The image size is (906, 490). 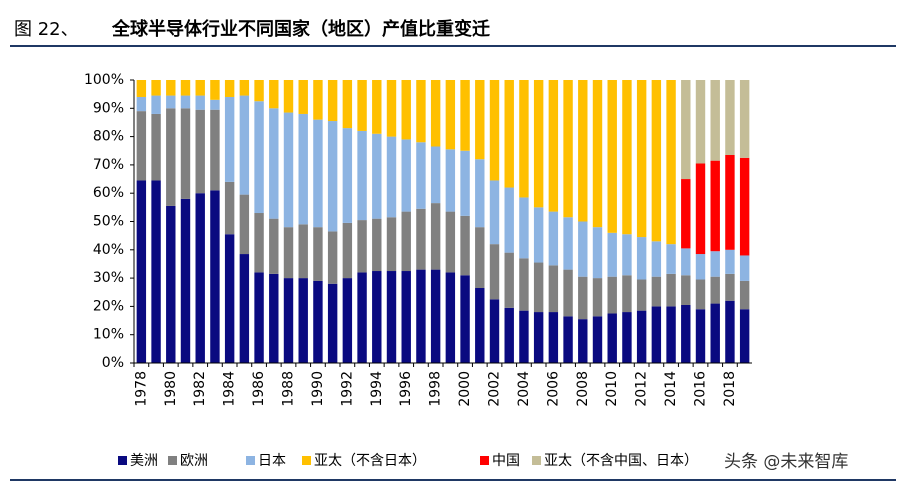 What do you see at coordinates (194, 461) in the screenshot?
I see `legend-label: 欧洲` at bounding box center [194, 461].